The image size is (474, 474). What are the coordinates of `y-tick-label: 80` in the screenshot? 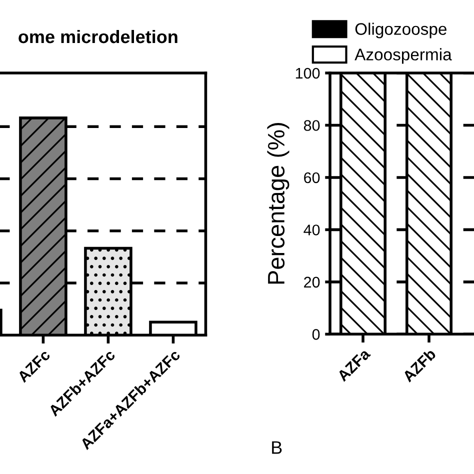 It's located at (312, 125).